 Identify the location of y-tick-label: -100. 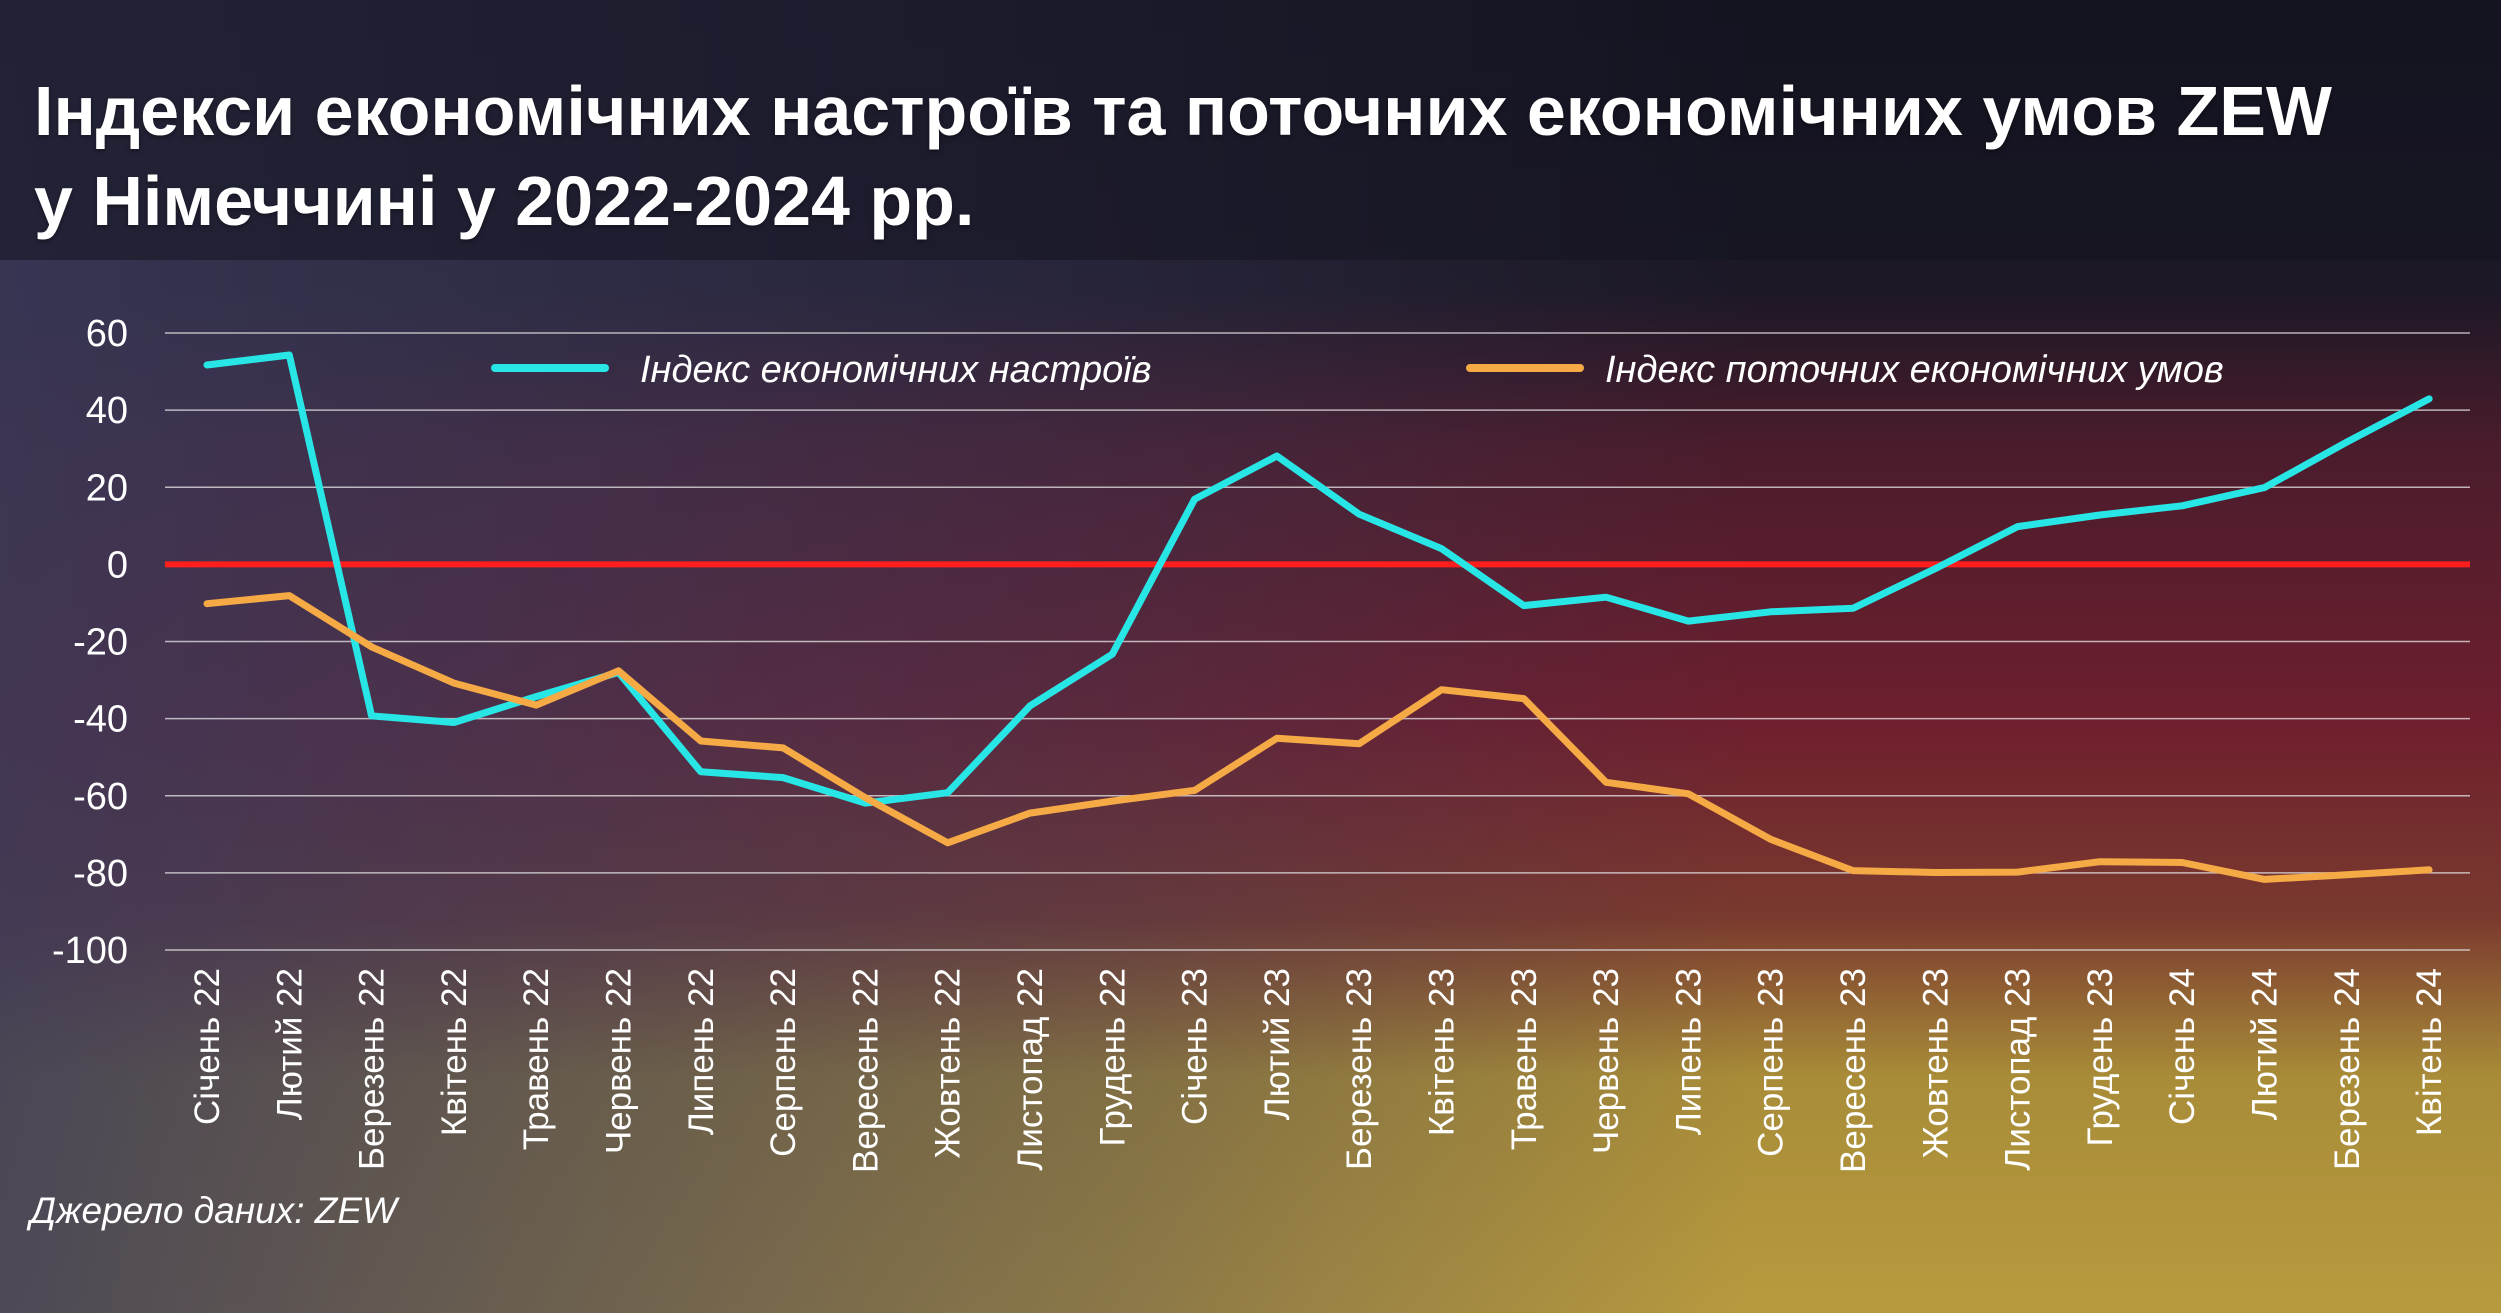
(90, 951).